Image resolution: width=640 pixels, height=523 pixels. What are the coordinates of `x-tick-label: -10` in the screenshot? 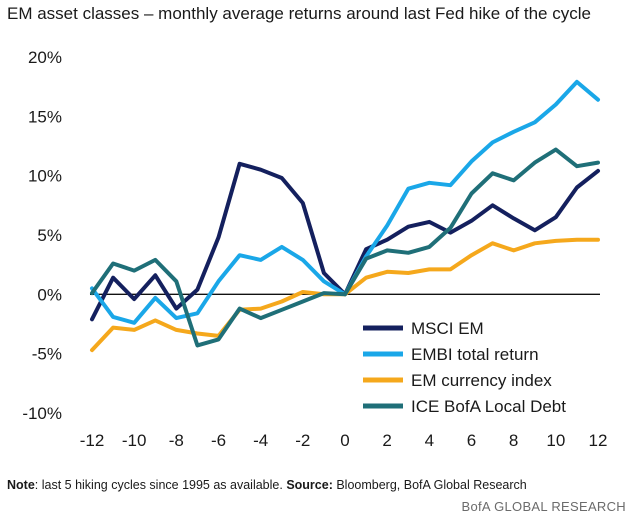 It's located at (134, 440).